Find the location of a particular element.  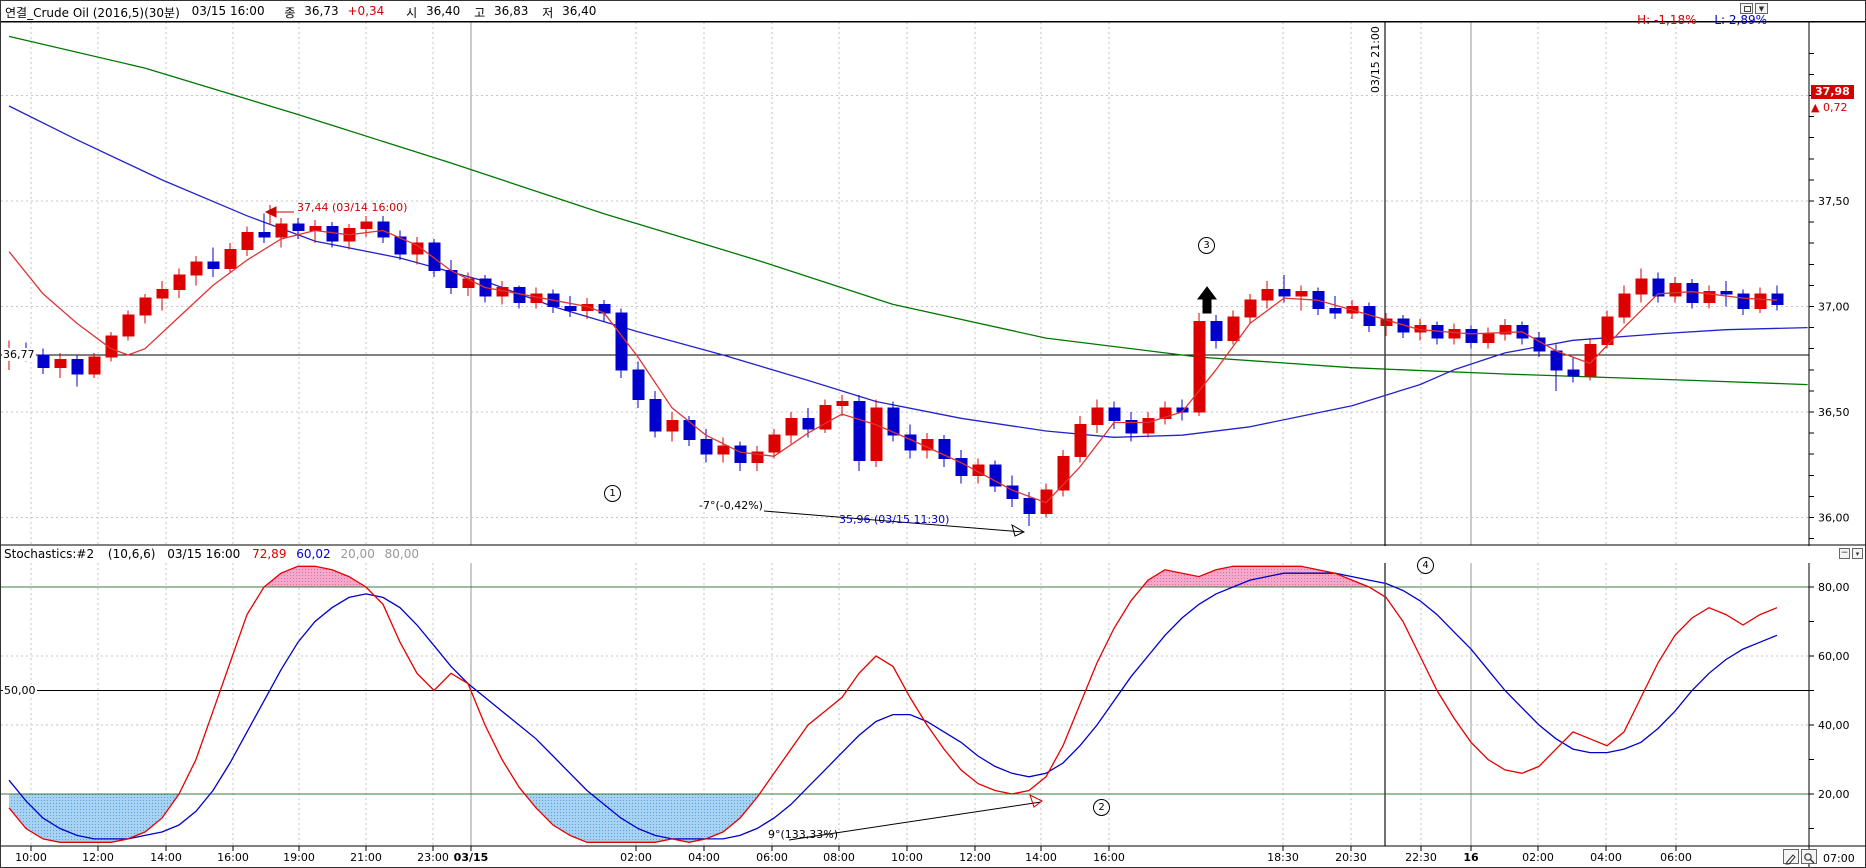

panel-minimize-icon: − is located at coordinates (1844, 553).